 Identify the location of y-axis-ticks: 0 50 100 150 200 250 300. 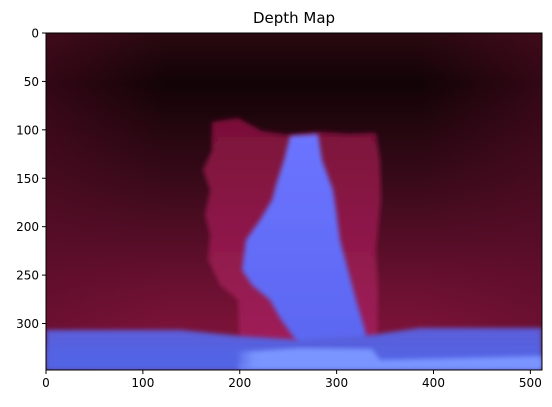
(31, 179).